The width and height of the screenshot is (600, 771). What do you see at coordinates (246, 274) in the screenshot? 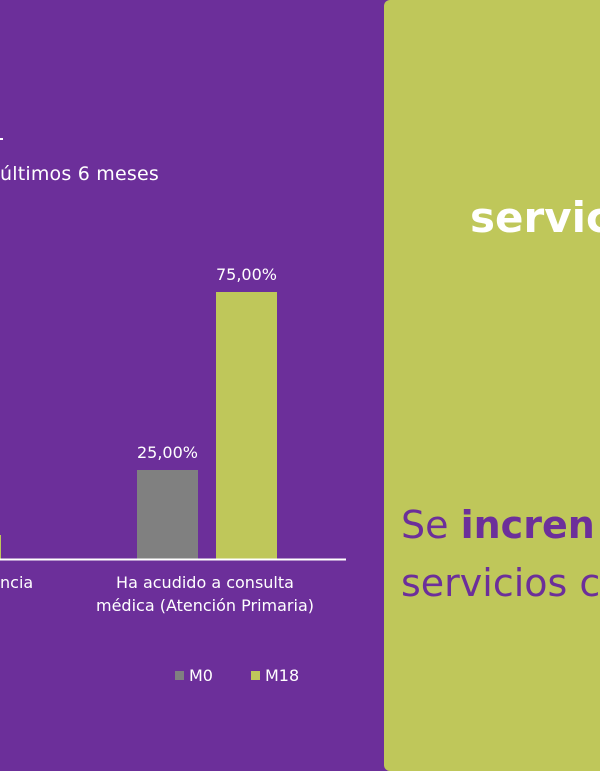
I see `data-label-m18-cat1: 75,00%` at bounding box center [246, 274].